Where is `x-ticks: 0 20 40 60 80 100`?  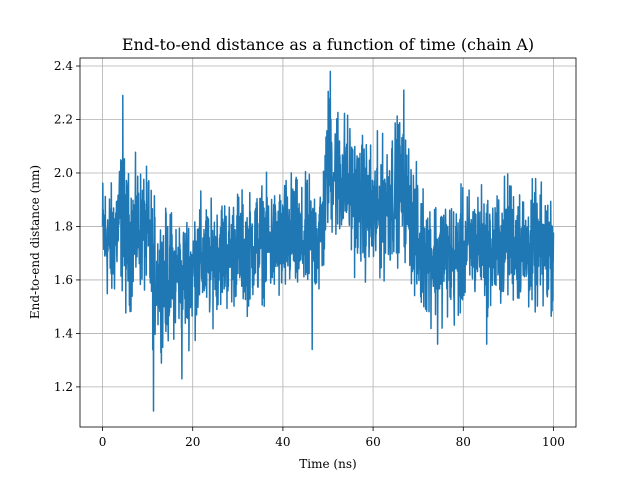
x-ticks: 0 20 40 60 80 100 is located at coordinates (332, 438).